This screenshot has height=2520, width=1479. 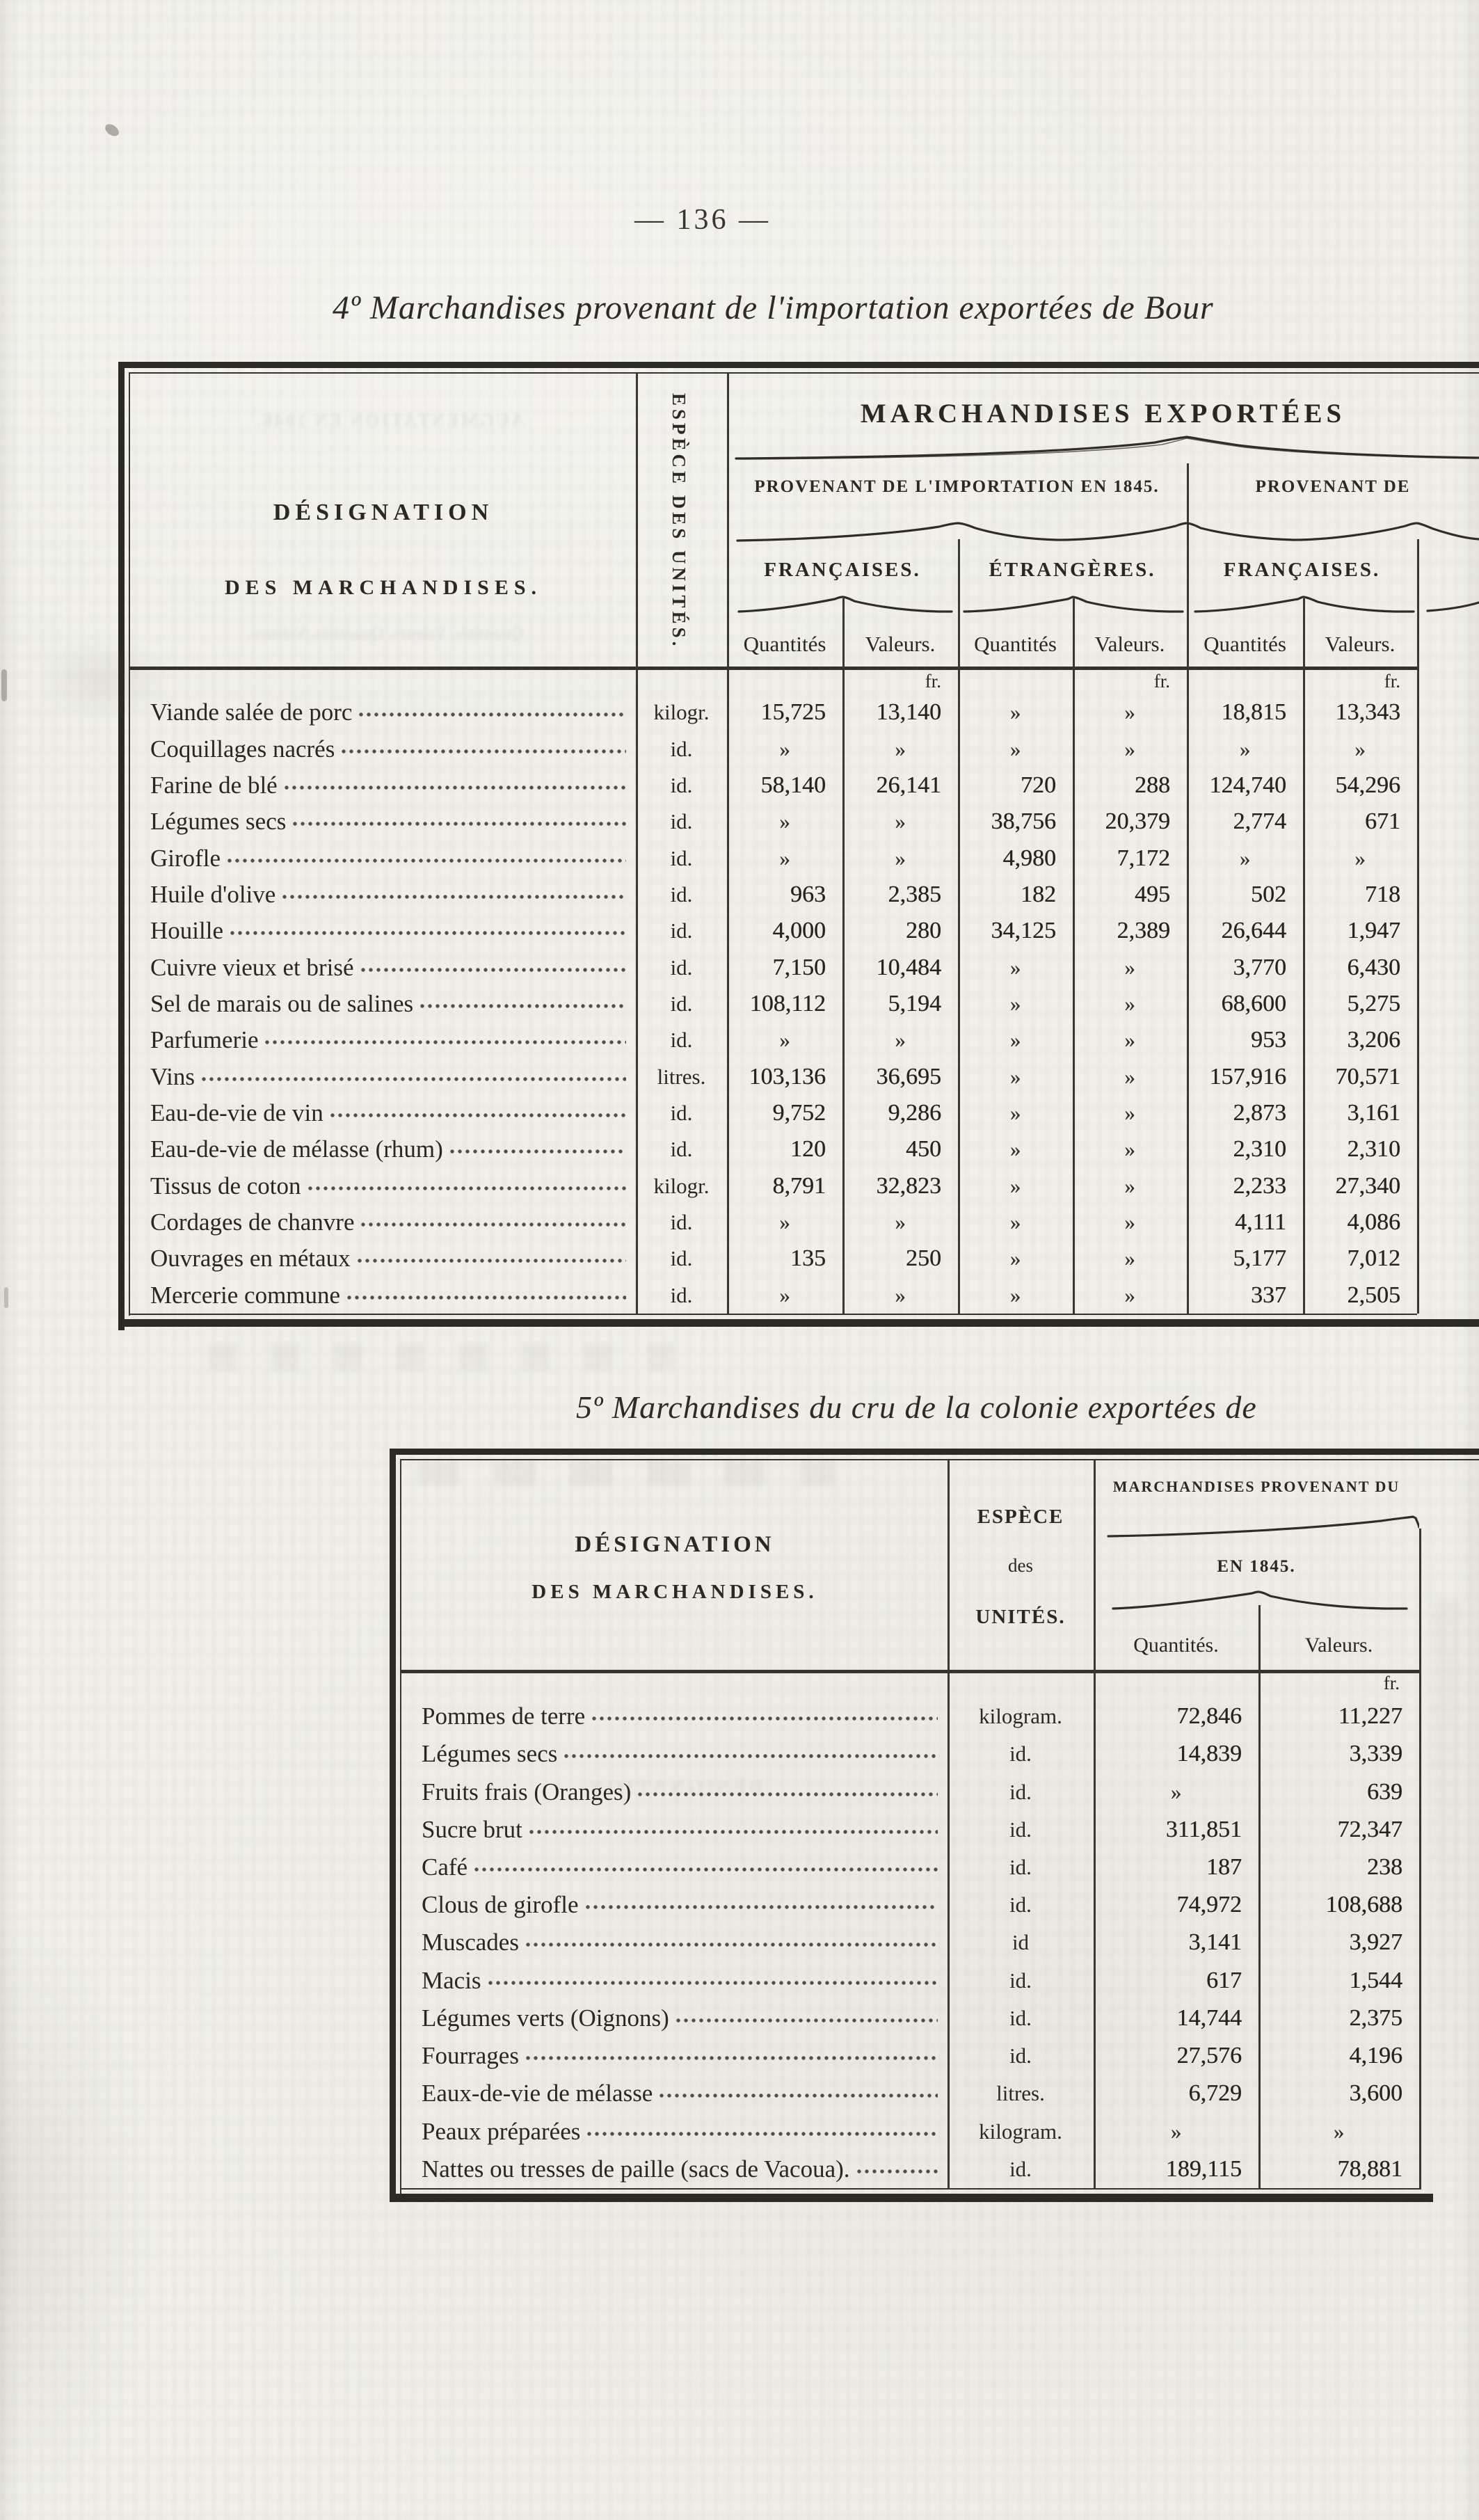 What do you see at coordinates (296, 1149) in the screenshot?
I see `designation-text: Eau-de-vie de mélasse (rhum)` at bounding box center [296, 1149].